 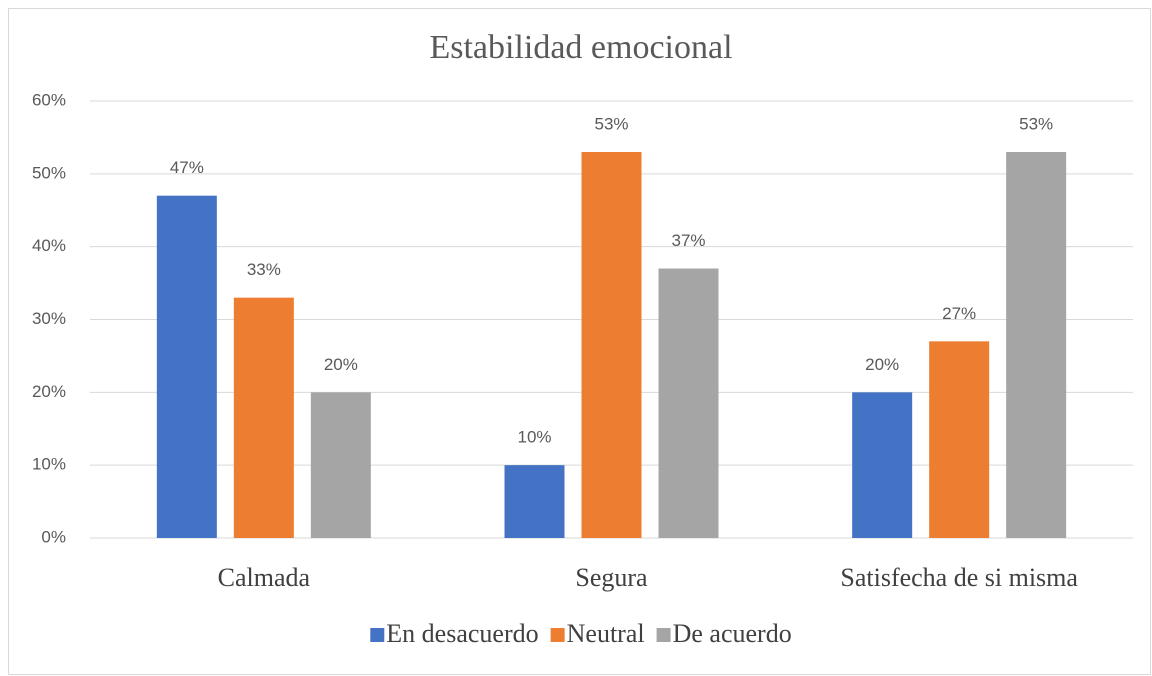 What do you see at coordinates (264, 577) in the screenshot?
I see `x-tick-label: Calmada` at bounding box center [264, 577].